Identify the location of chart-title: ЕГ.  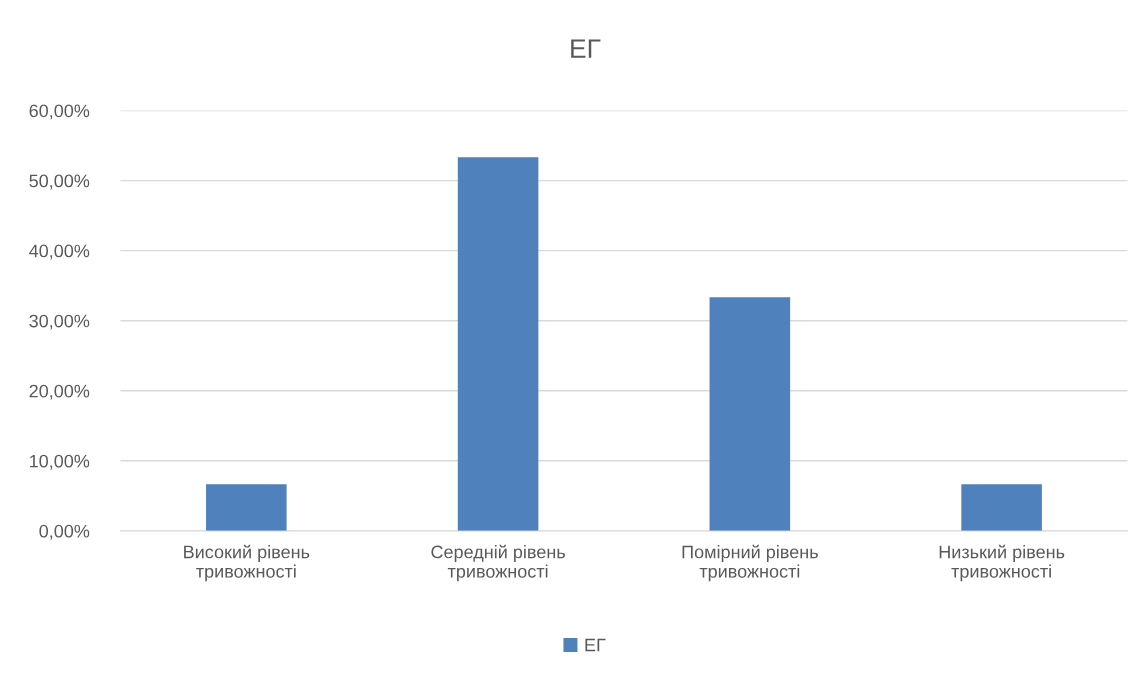
(586, 48).